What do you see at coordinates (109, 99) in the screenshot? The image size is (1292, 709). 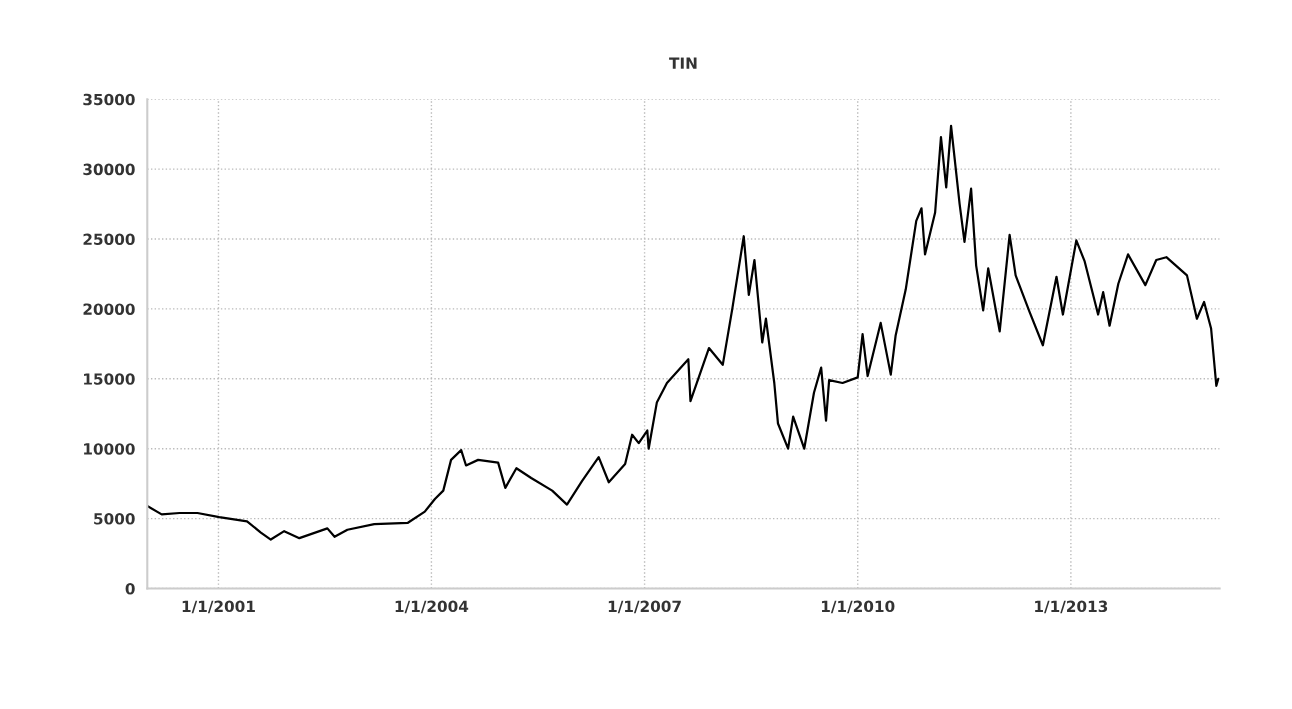 I see `y-tick-label: 35000` at bounding box center [109, 99].